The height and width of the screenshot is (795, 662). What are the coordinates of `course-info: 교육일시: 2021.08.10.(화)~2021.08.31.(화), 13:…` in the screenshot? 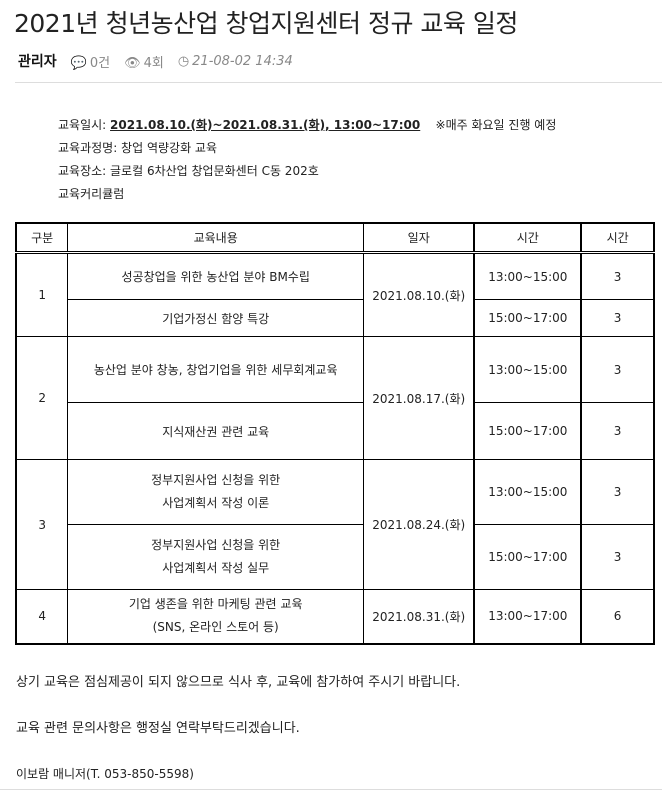 It's located at (307, 160).